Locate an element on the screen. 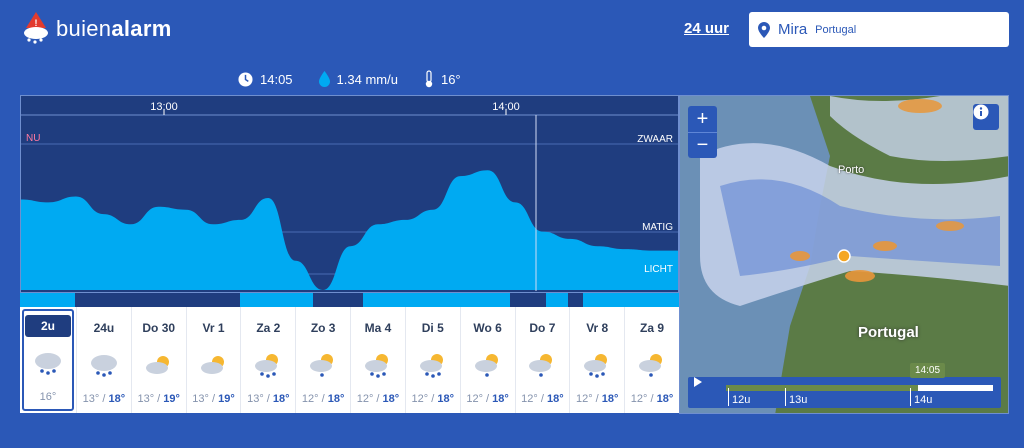  location-city: Mira is located at coordinates (793, 29).